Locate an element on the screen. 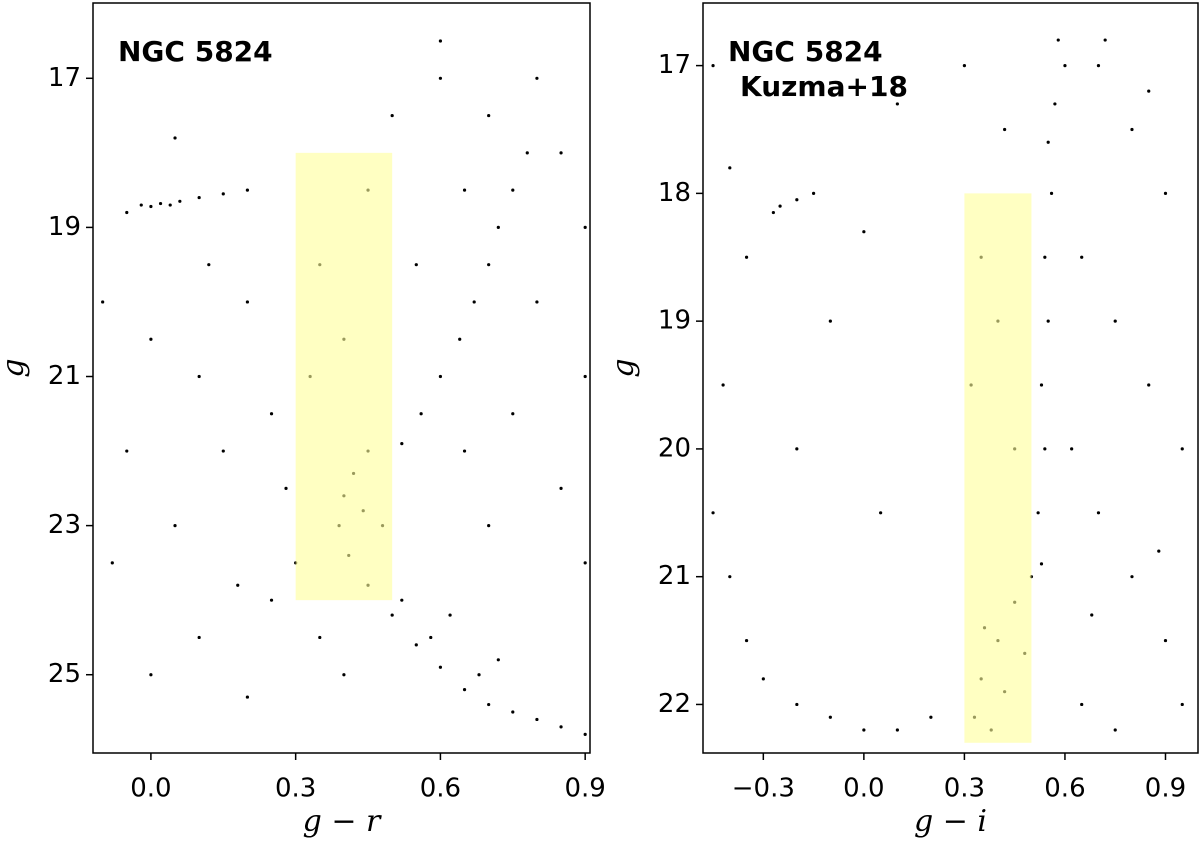 Image resolution: width=1200 pixels, height=842 pixels. y-tick-label: 25 is located at coordinates (64, 674).